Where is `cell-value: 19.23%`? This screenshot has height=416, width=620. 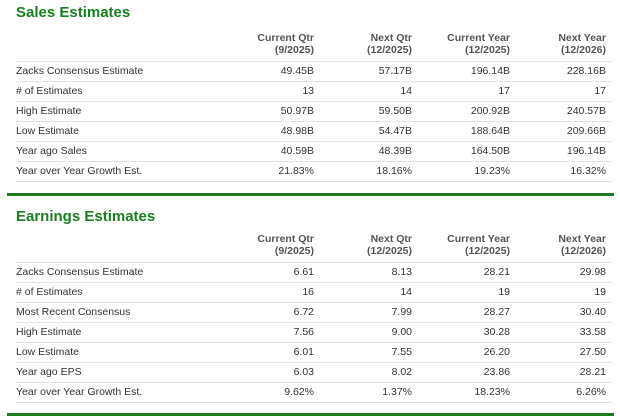 cell-value: 19.23% is located at coordinates (467, 171).